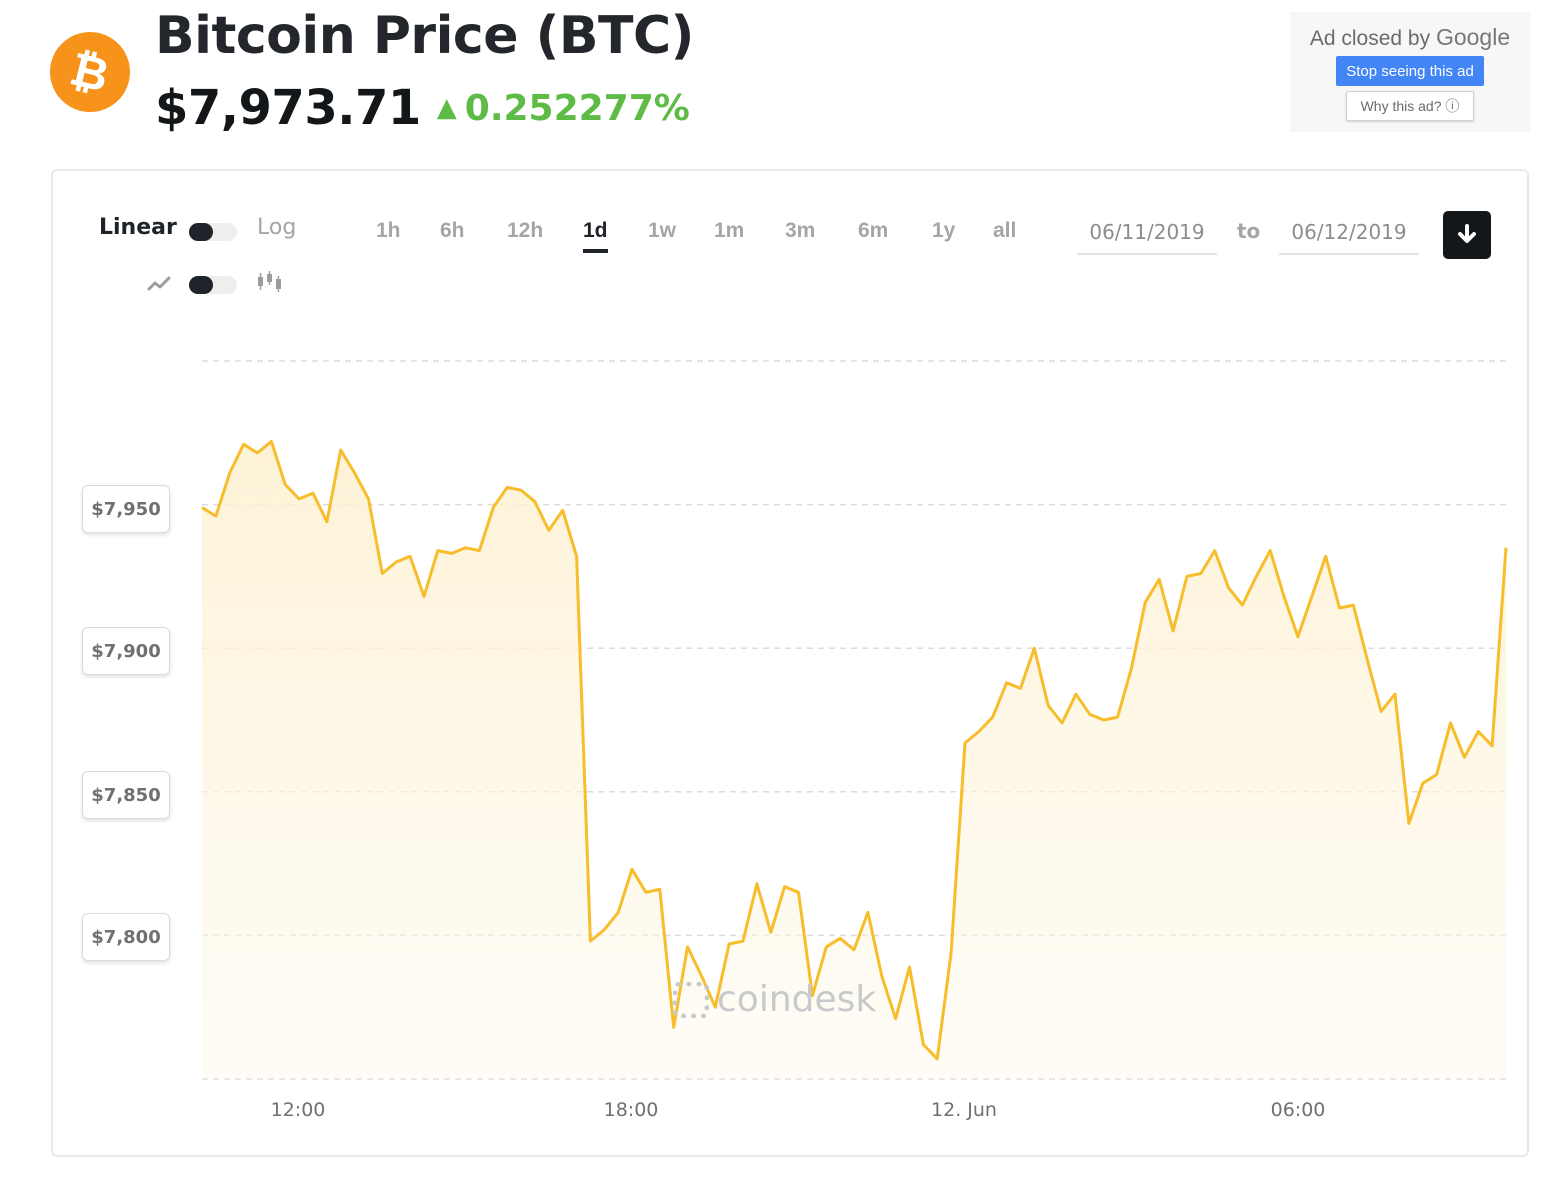 The width and height of the screenshot is (1558, 1184). Describe the element at coordinates (424, 36) in the screenshot. I see `page-title: Bitcoin Price (BTC)` at that location.